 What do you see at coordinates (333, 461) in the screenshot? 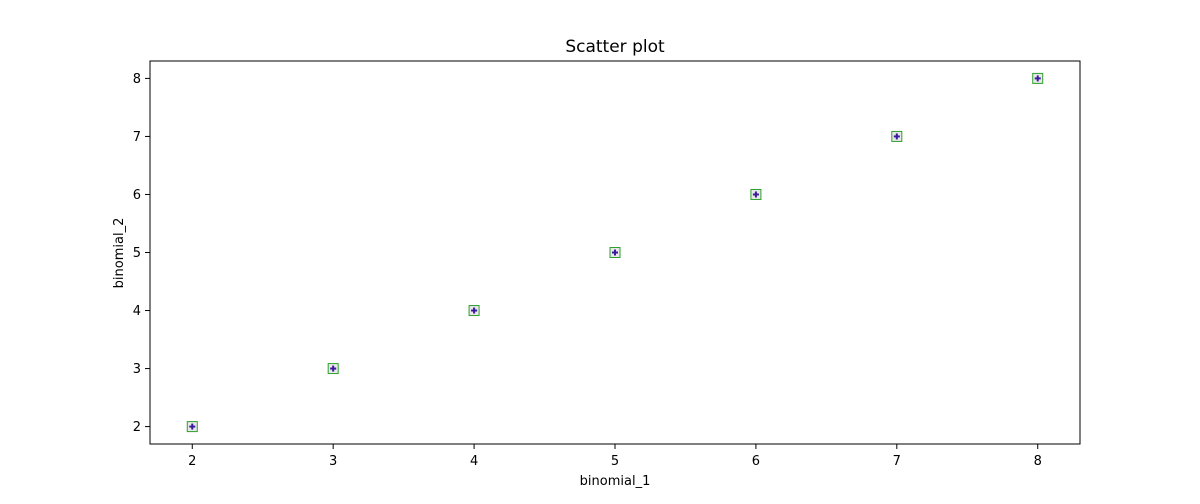
I see `x-tick-label: 3` at bounding box center [333, 461].